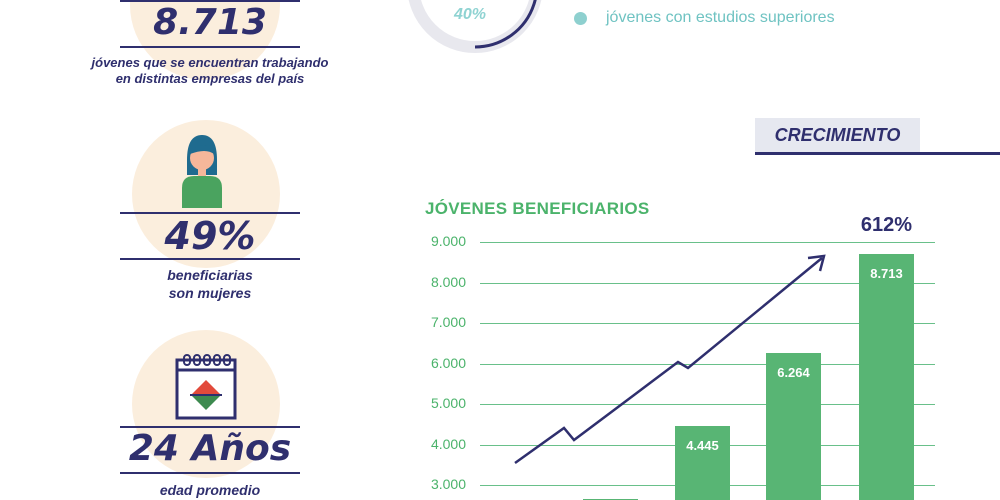  Describe the element at coordinates (210, 236) in the screenshot. I see `stat-value-women: 49%` at that location.